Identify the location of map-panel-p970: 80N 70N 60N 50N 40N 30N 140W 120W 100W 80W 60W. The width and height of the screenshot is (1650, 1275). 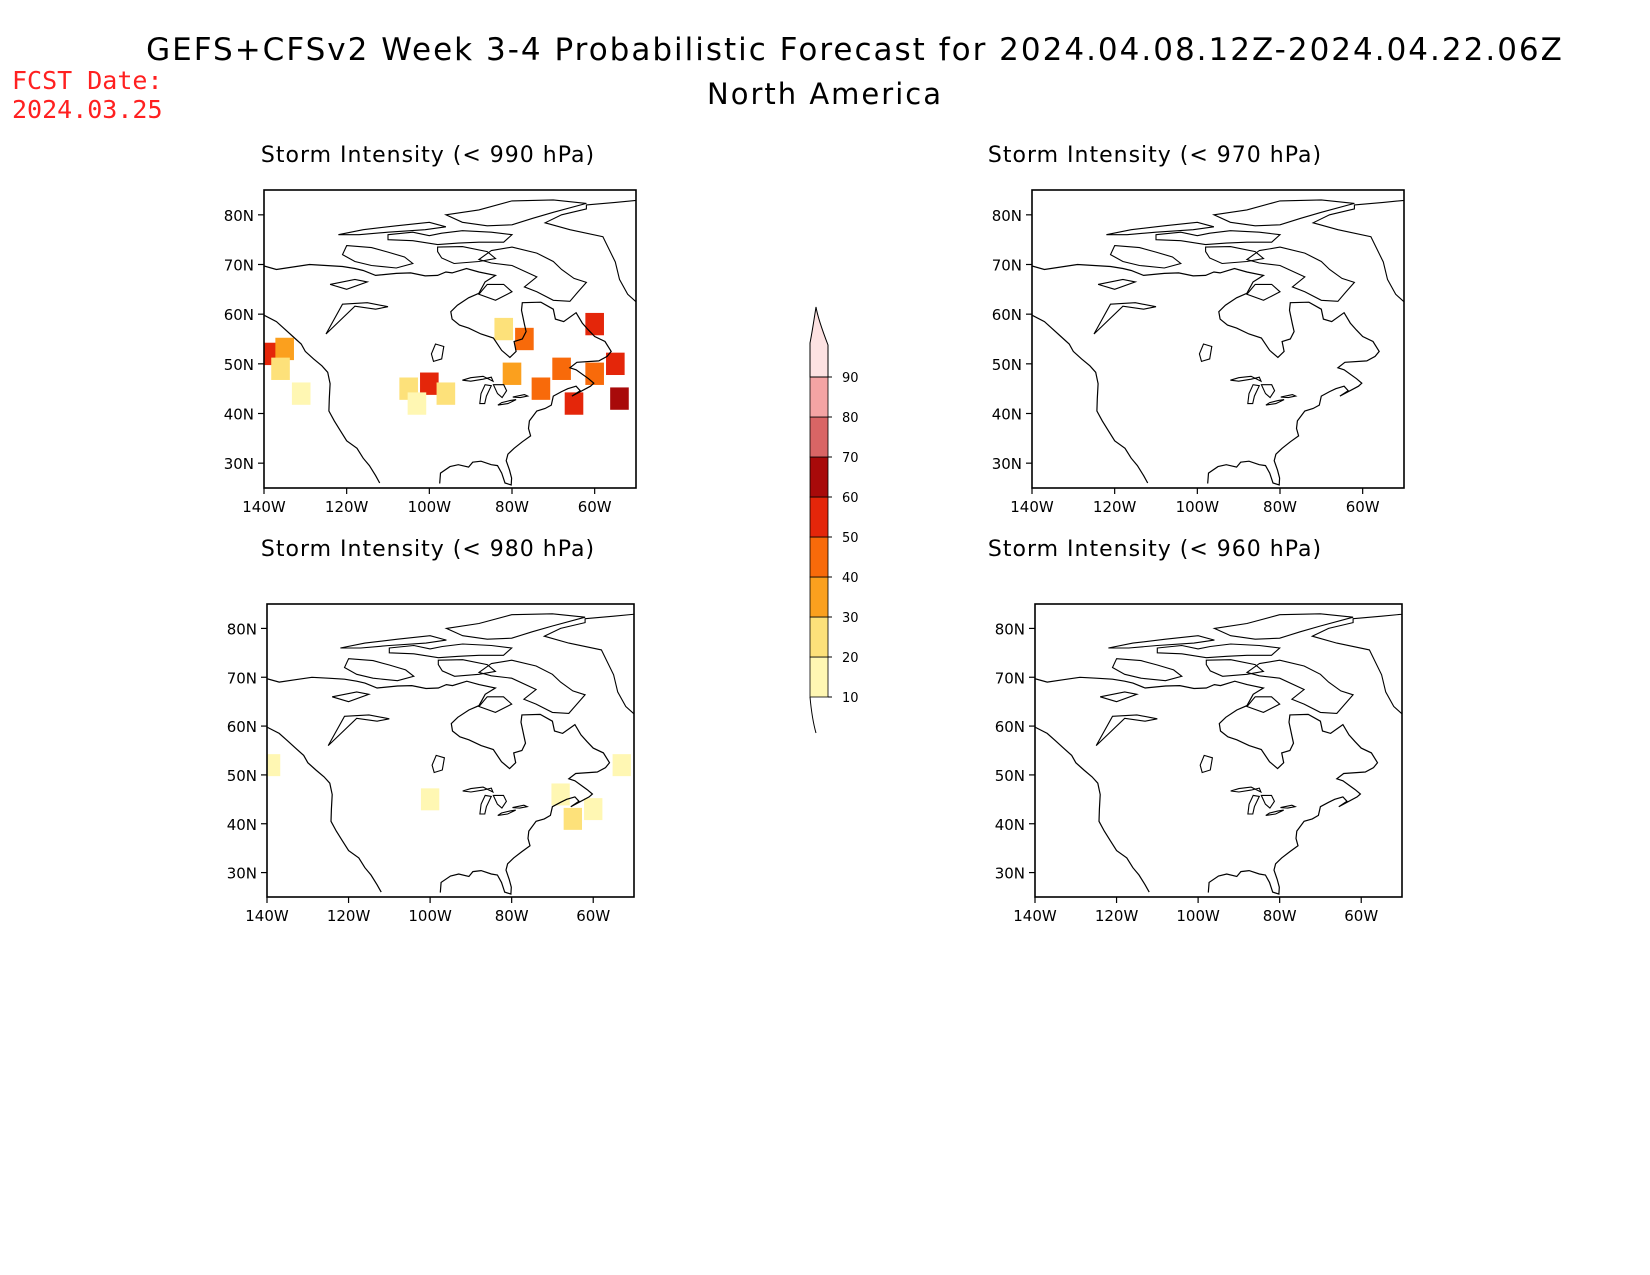
(1198, 352).